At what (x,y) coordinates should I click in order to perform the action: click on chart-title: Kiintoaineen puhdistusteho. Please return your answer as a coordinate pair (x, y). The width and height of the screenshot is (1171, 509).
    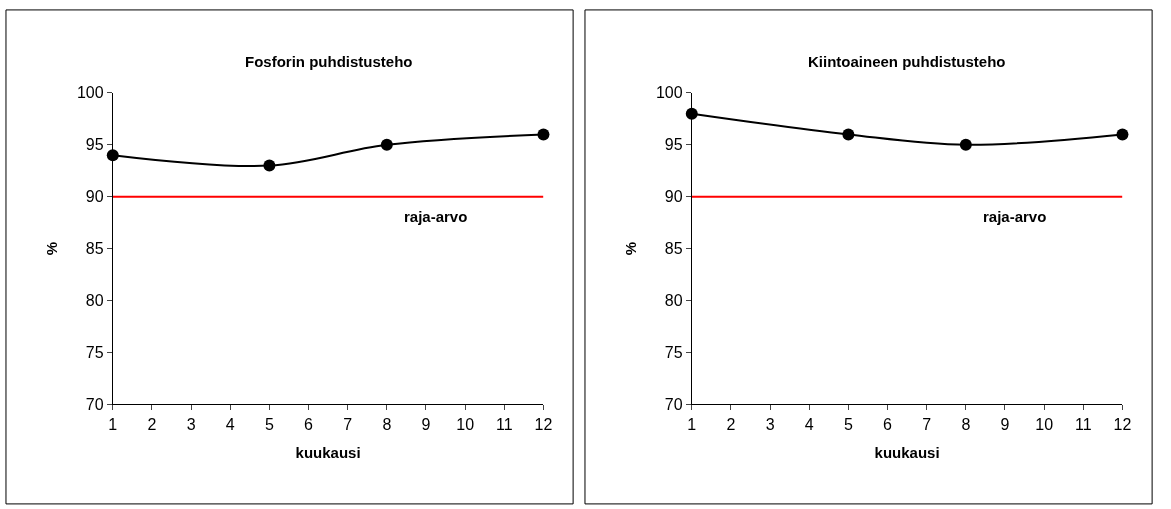
    Looking at the image, I should click on (907, 61).